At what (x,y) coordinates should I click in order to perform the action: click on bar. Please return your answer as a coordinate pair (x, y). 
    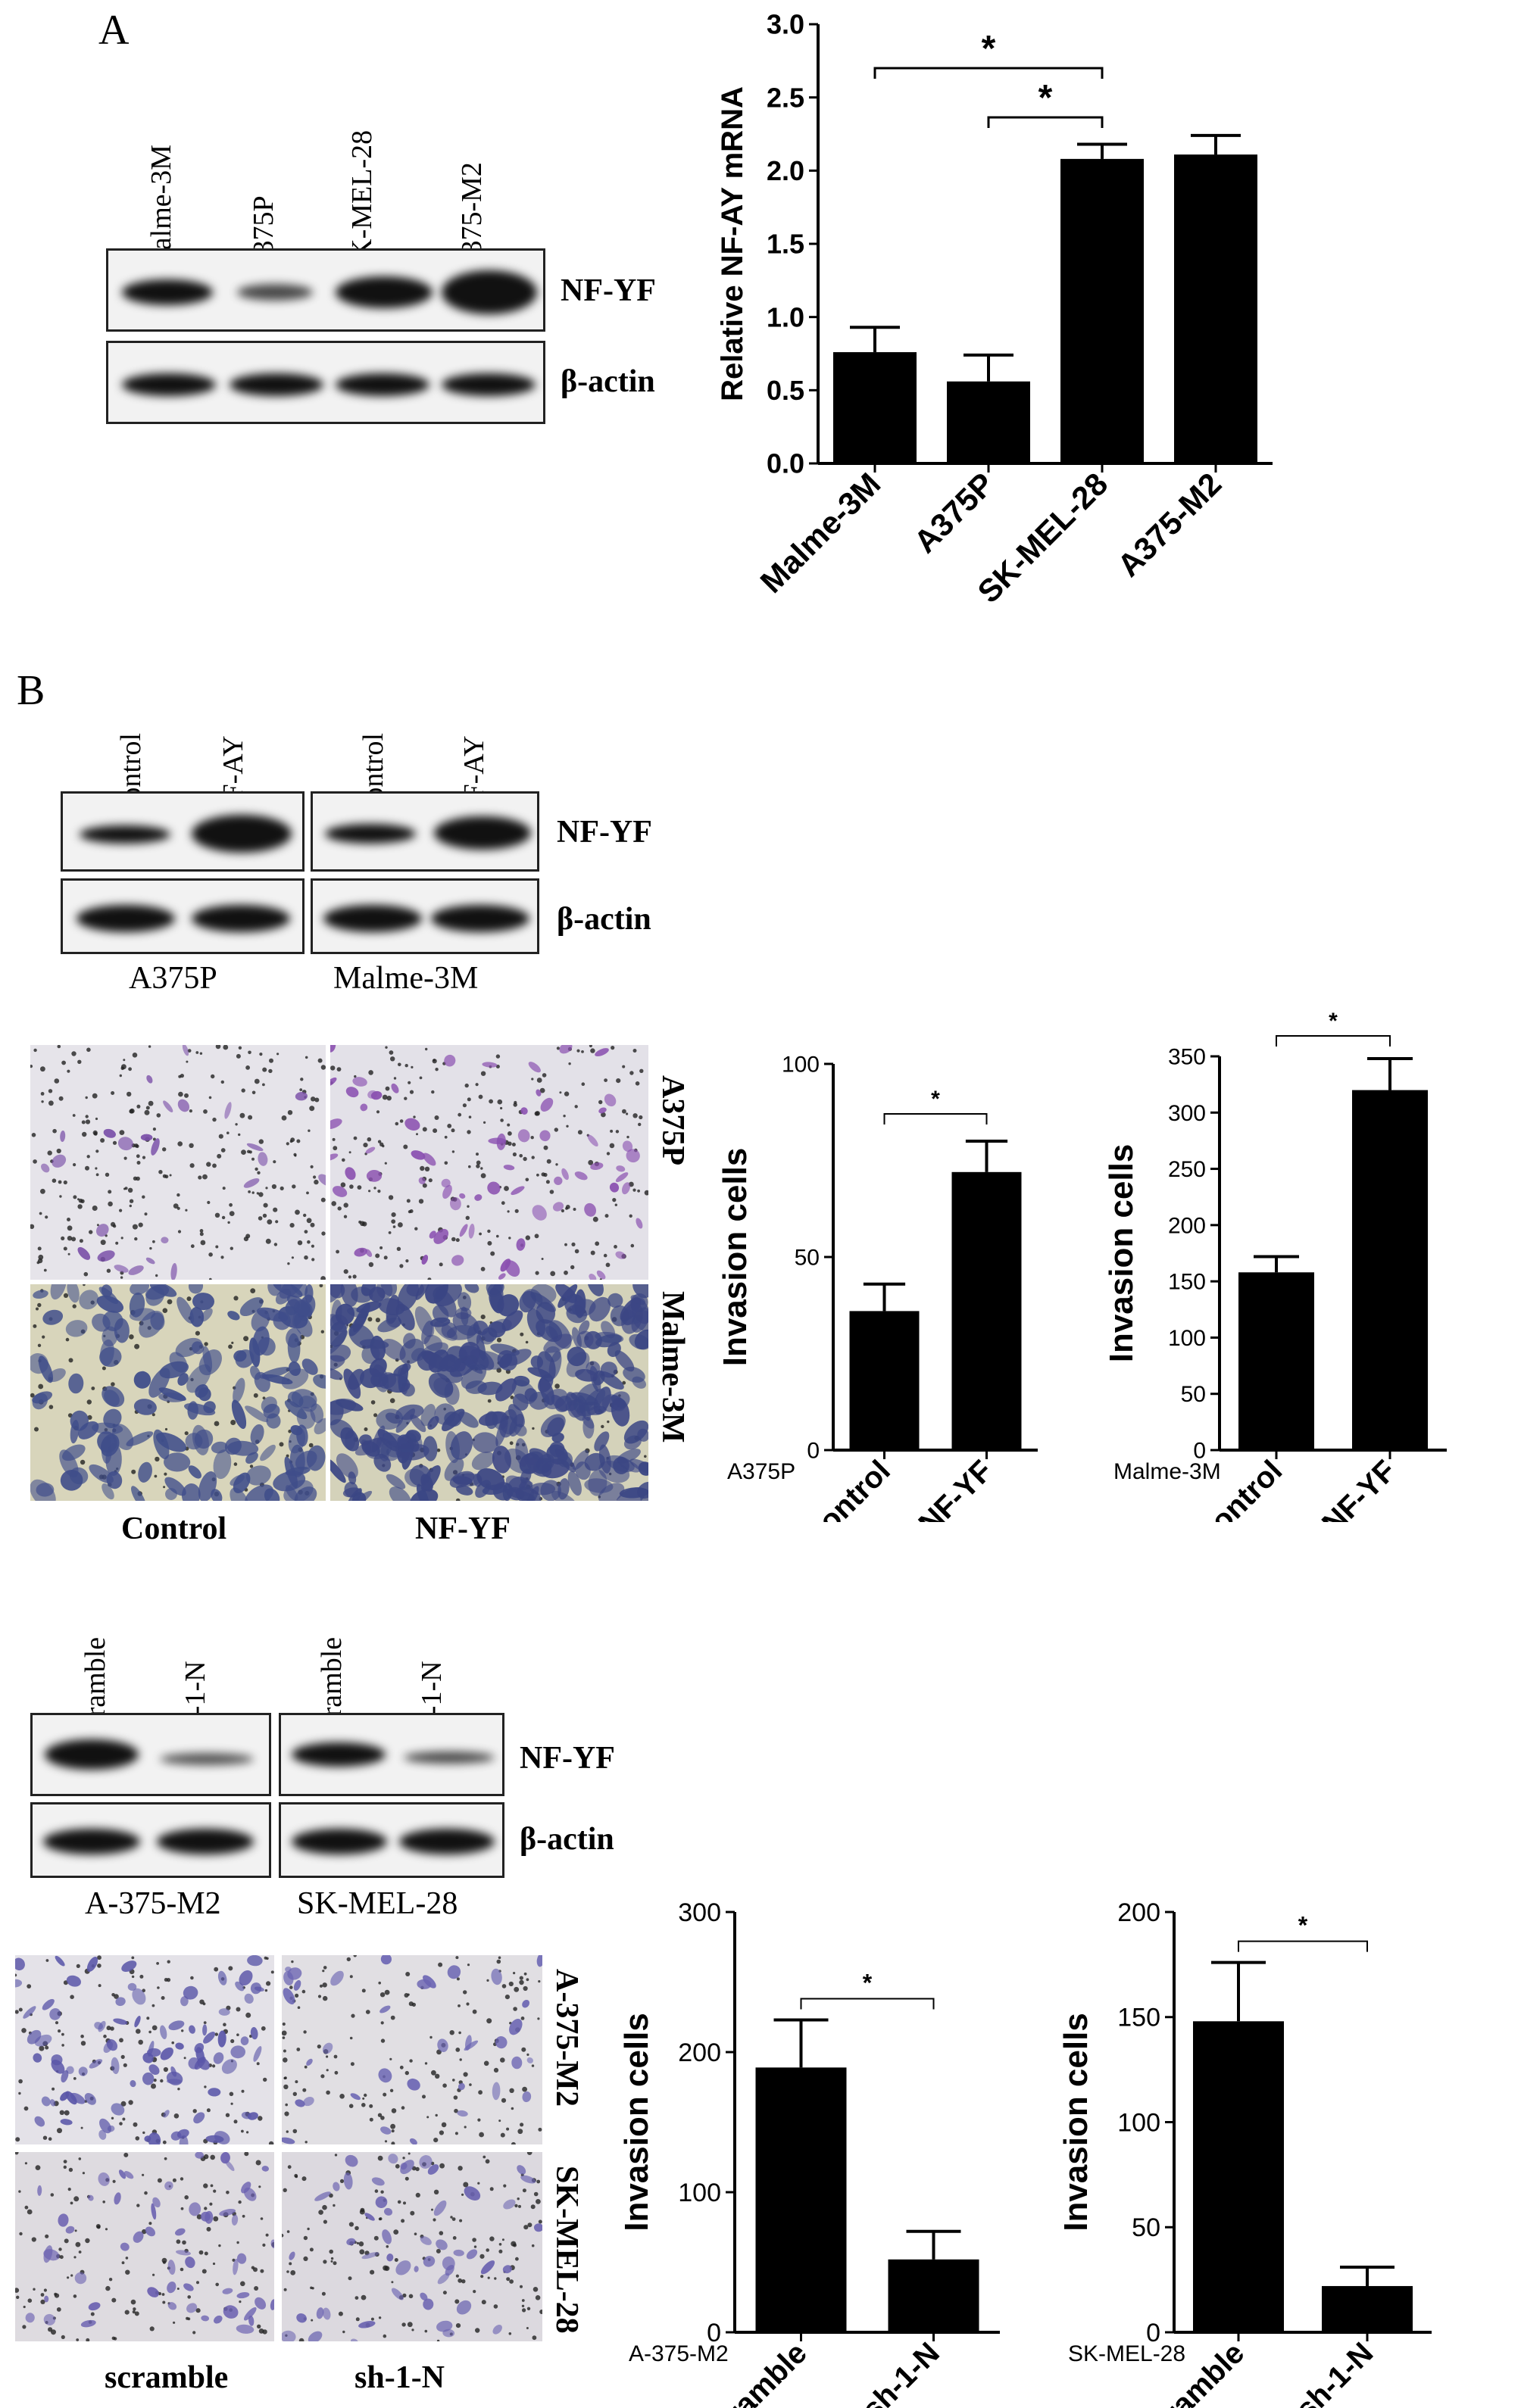
    Looking at the image, I should click on (1215, 309).